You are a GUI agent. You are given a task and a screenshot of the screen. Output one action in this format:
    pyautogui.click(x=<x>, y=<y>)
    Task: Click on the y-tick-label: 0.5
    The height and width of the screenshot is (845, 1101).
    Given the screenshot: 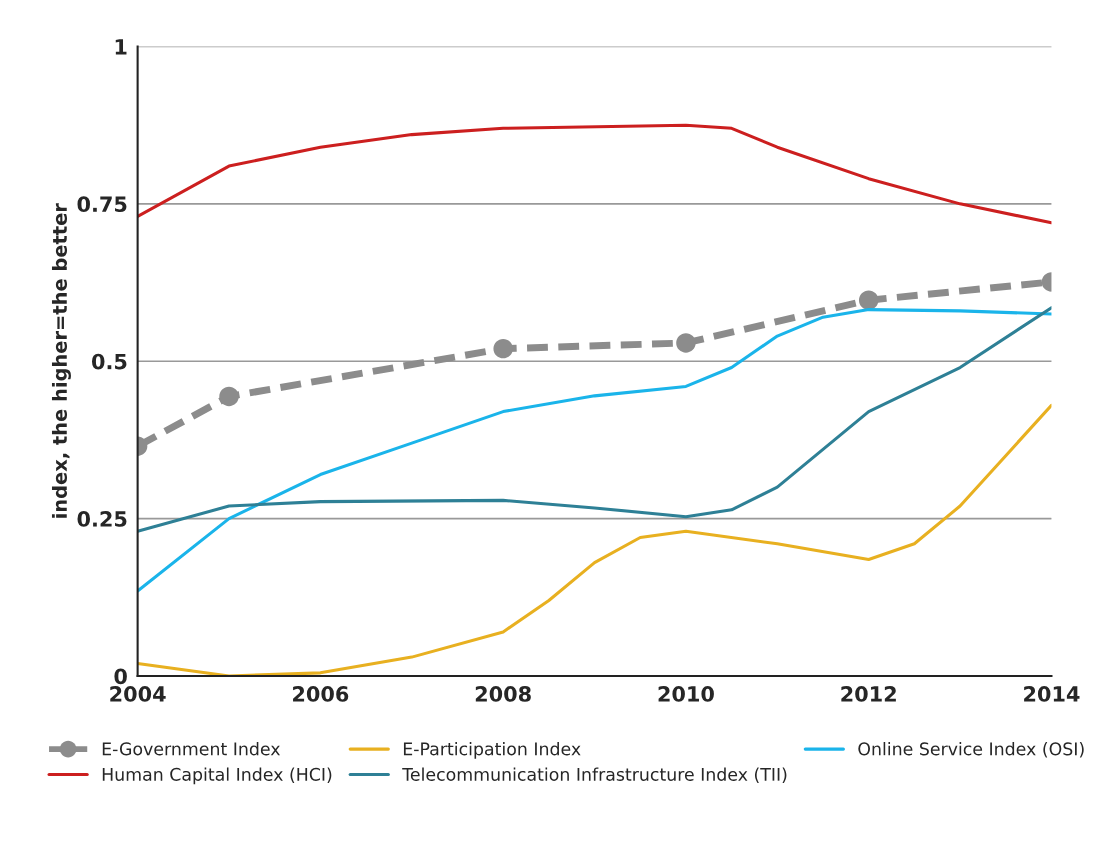 What is the action you would take?
    pyautogui.click(x=109, y=361)
    